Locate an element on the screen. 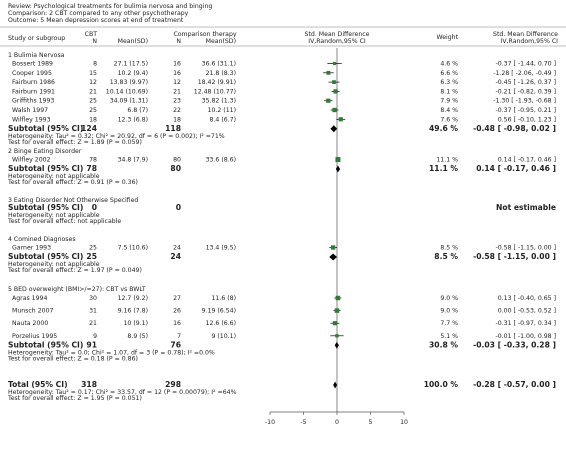  n2: 21 is located at coordinates (177, 91).